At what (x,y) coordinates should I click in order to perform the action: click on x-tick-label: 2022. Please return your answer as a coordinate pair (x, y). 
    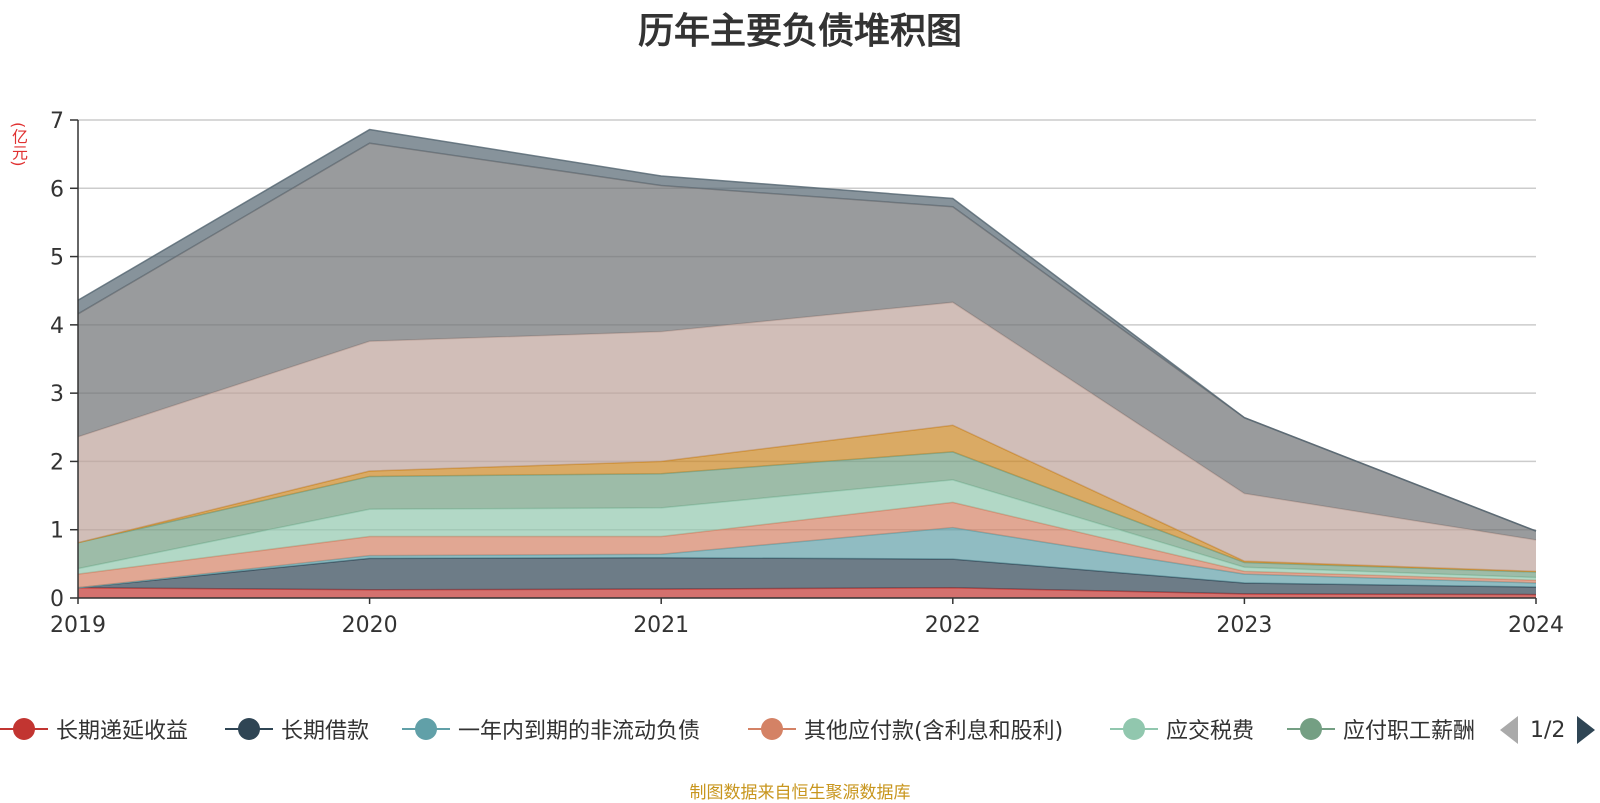
    Looking at the image, I should click on (953, 625).